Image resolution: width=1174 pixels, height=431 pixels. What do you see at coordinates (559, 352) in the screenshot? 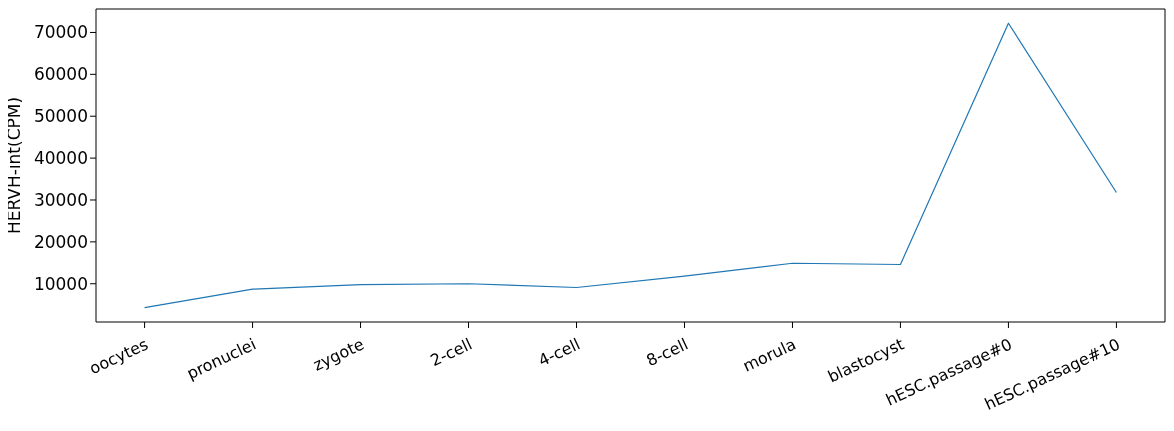
I see `x-tick-label: 4-cell` at bounding box center [559, 352].